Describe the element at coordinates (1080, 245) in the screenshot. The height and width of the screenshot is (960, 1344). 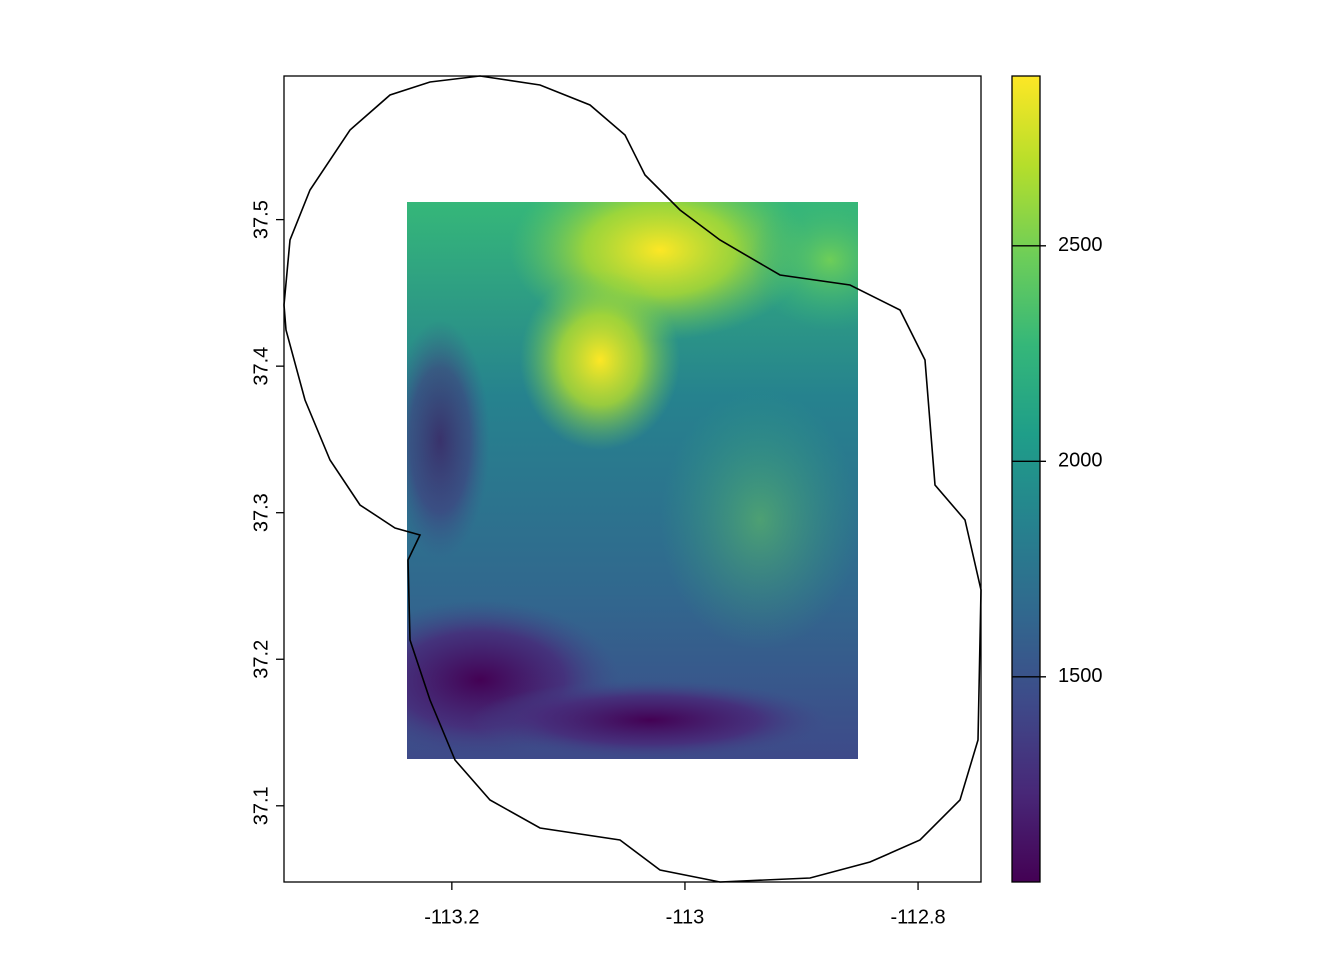
I see `colorbar-tick-label: 2500` at that location.